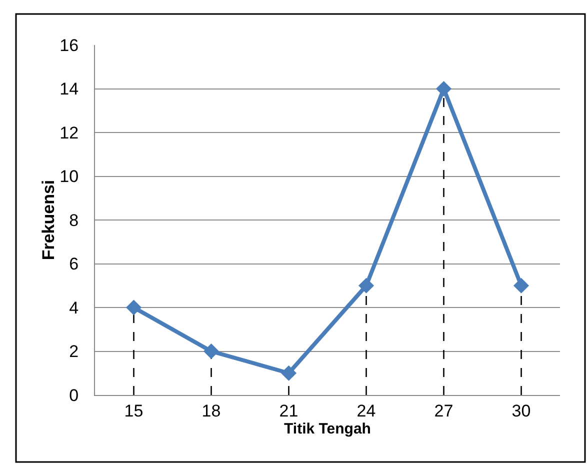 The width and height of the screenshot is (587, 464). I want to click on x-tick-label: 30, so click(521, 410).